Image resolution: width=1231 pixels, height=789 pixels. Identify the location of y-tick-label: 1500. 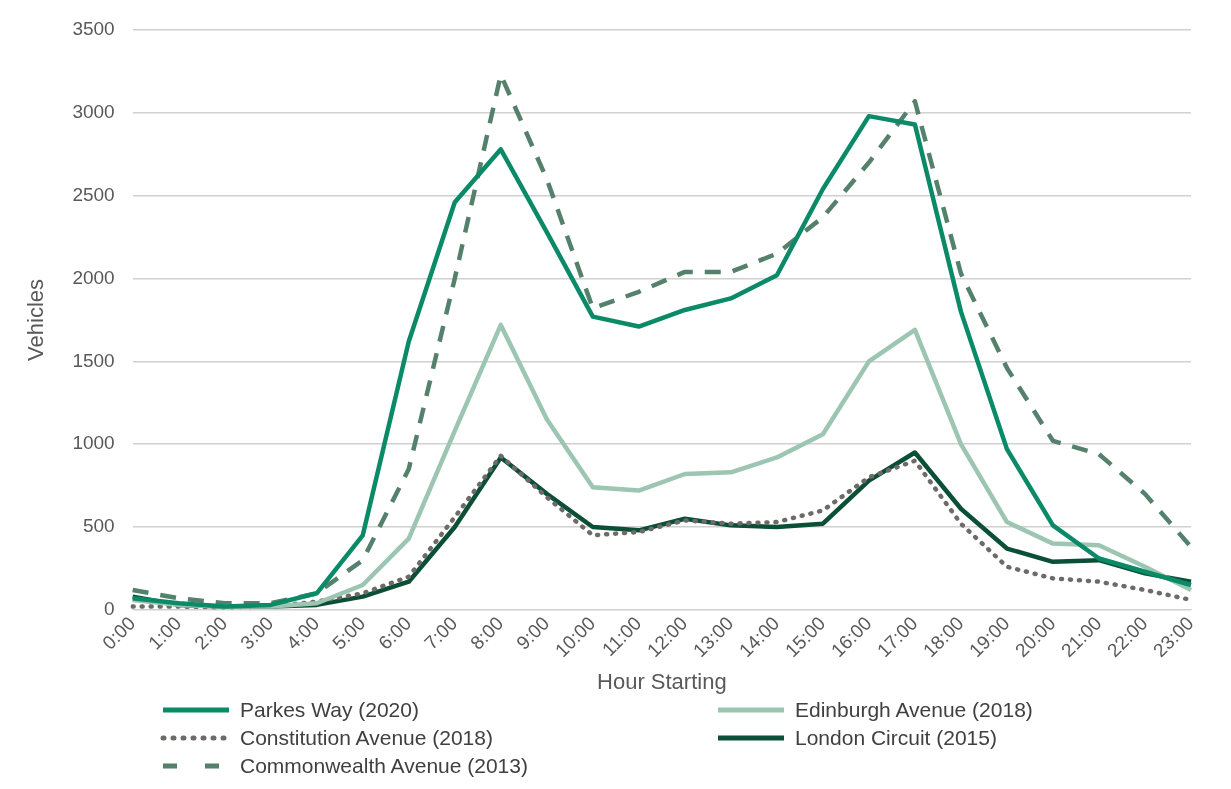
(93, 360).